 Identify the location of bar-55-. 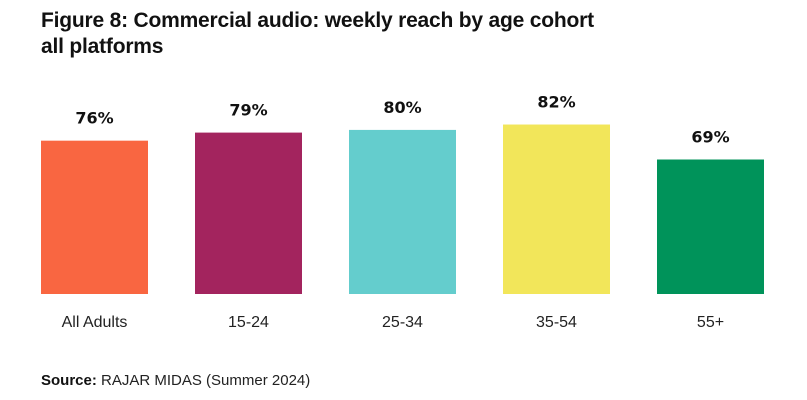
(710, 226).